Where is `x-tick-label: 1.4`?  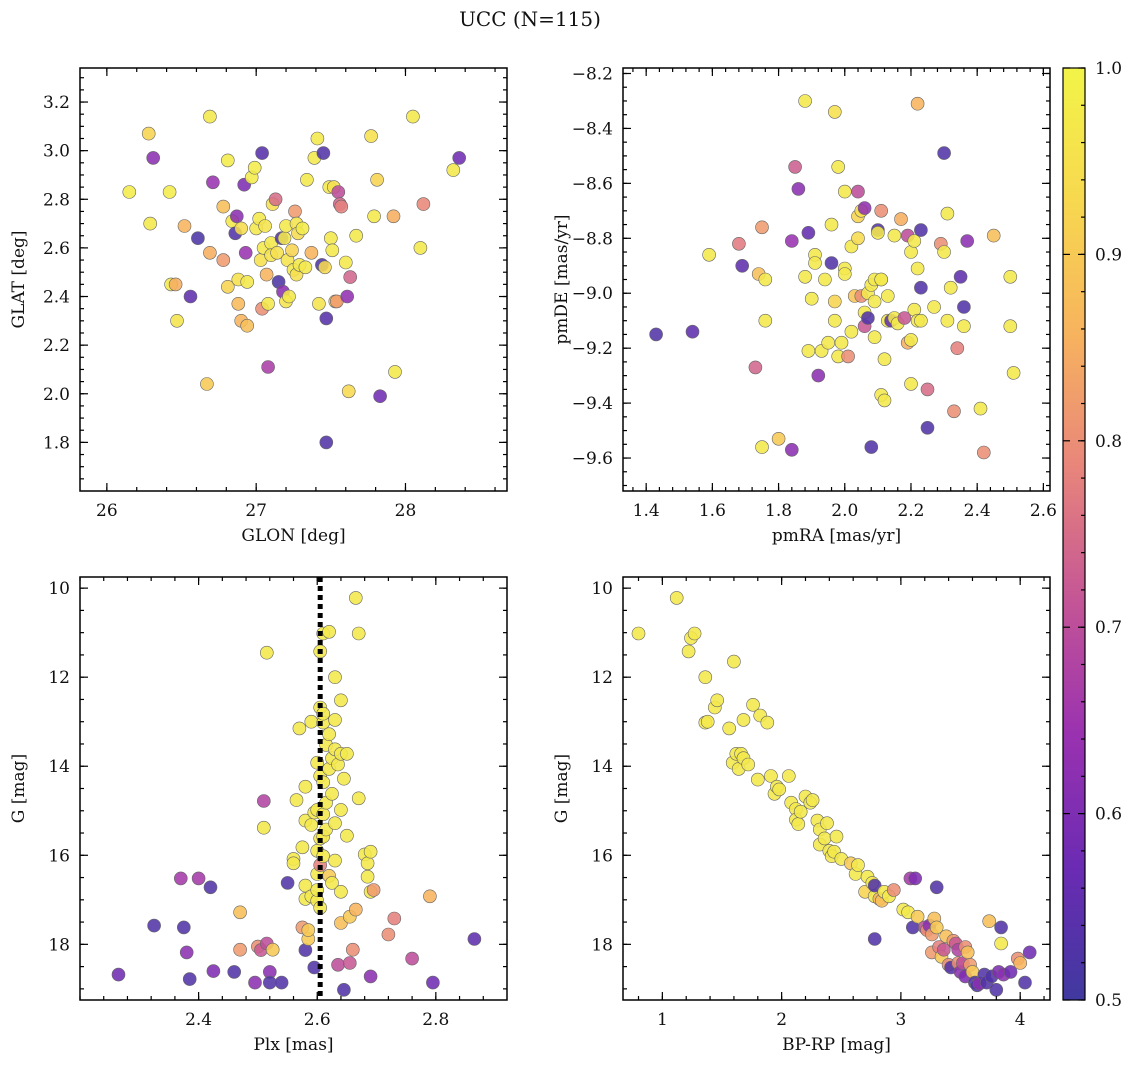 x-tick-label: 1.4 is located at coordinates (646, 511).